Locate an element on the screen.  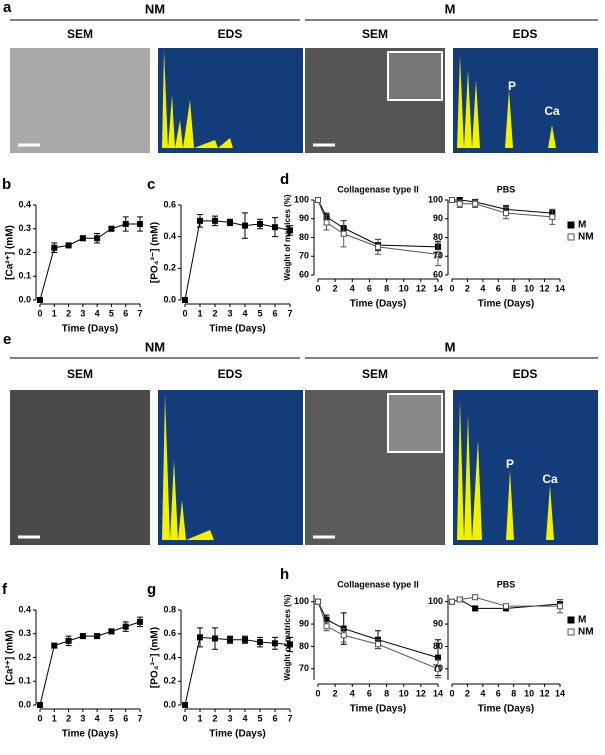
x-tick-label: 8 is located at coordinates (386, 288).